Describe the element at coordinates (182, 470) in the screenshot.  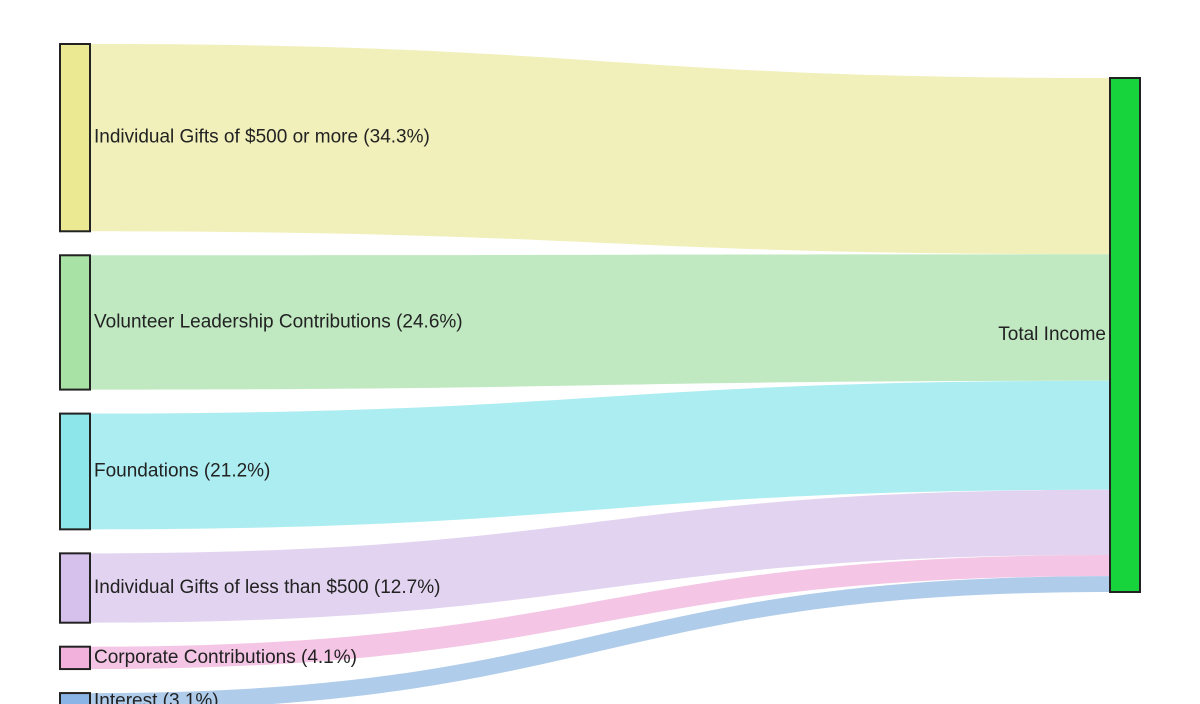
I see `label-foundations: Foundations (21.2%)` at that location.